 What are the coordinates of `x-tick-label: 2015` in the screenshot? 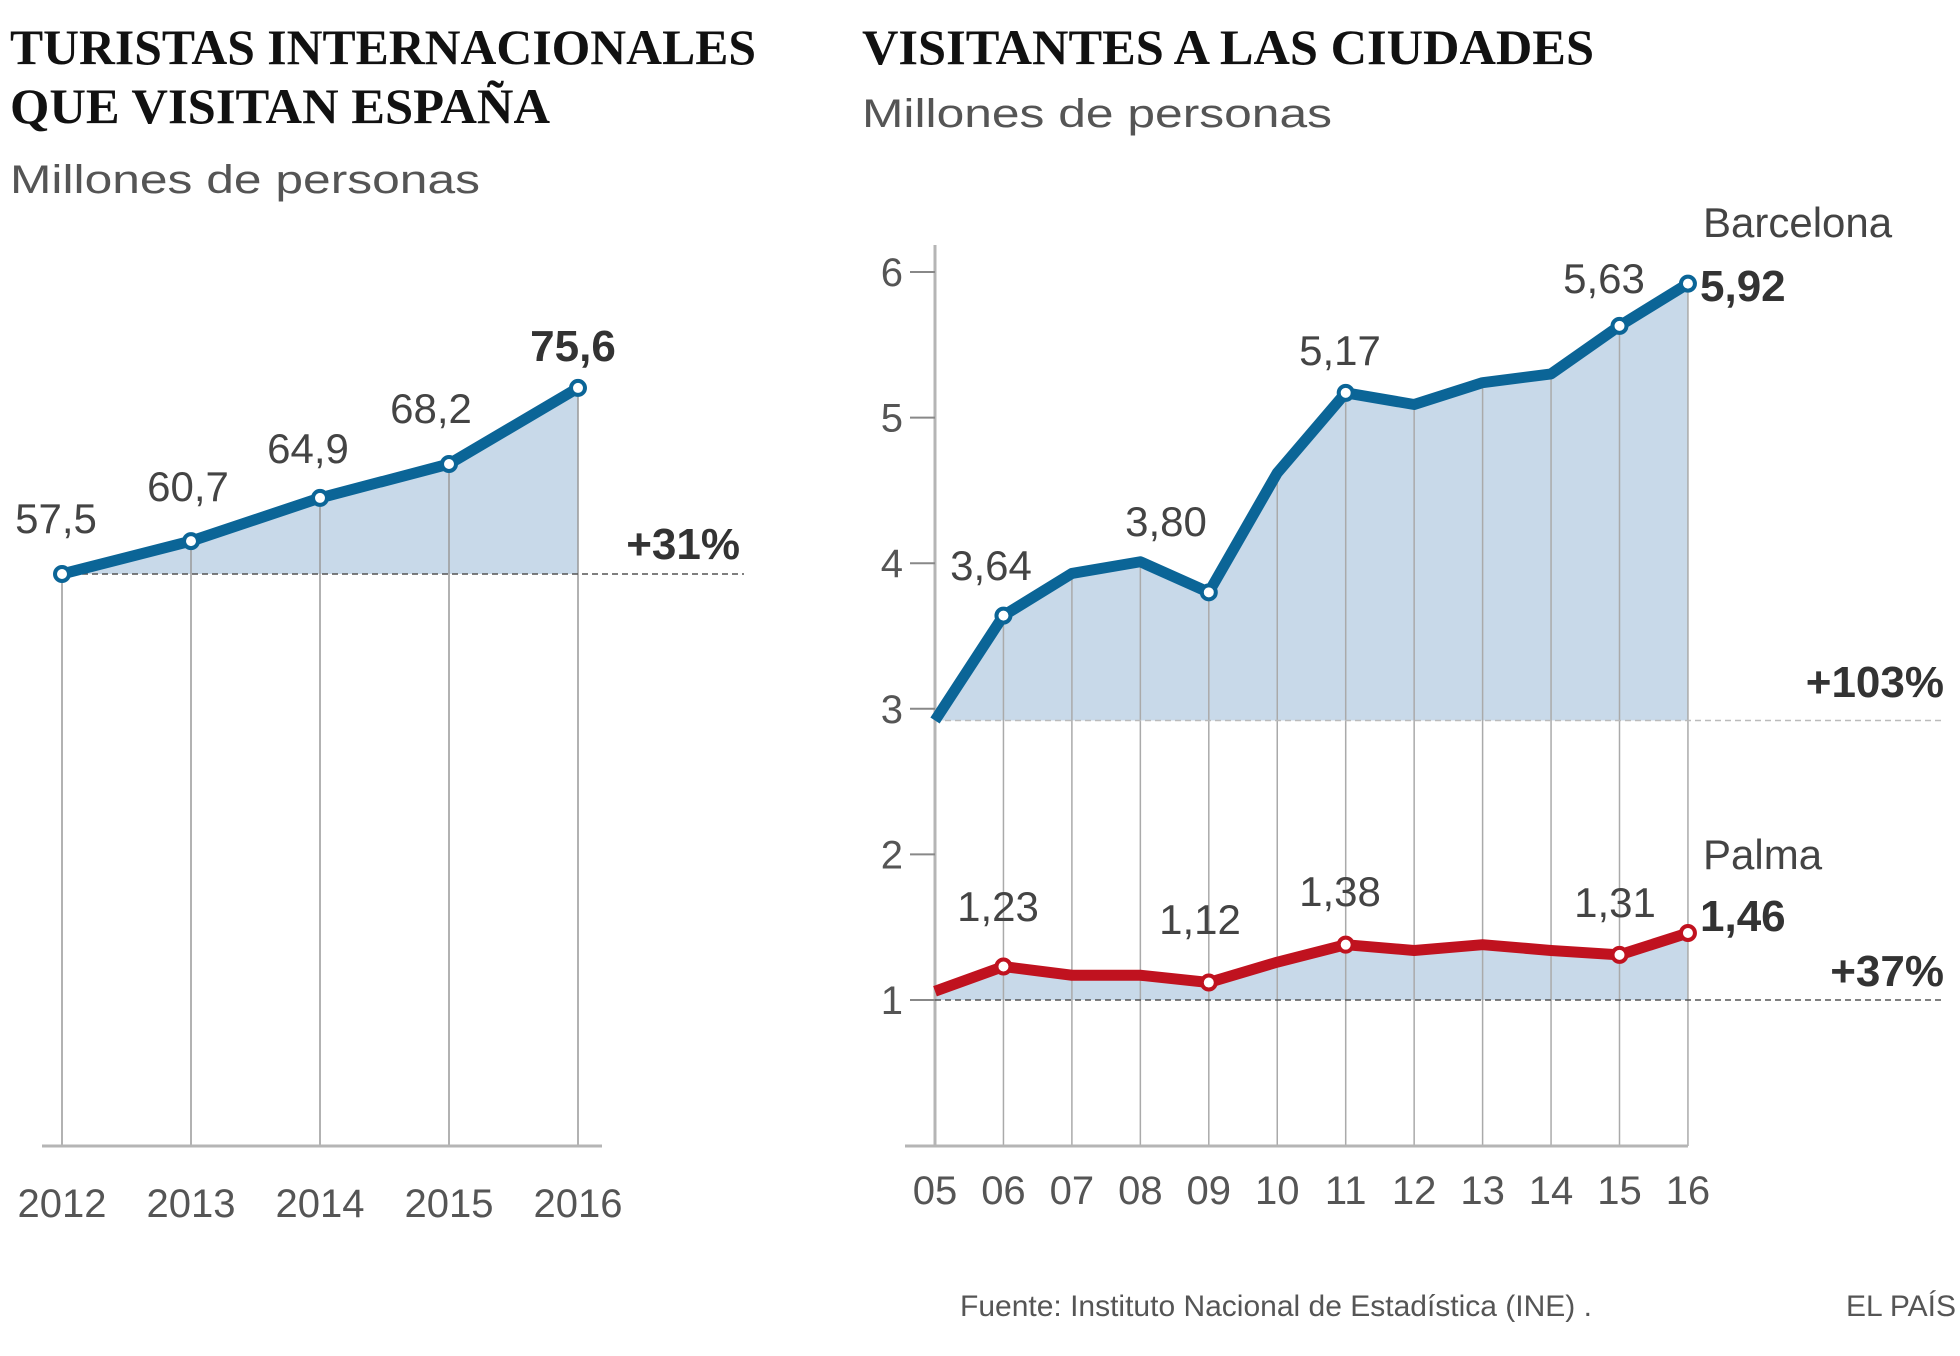 It's located at (449, 1204).